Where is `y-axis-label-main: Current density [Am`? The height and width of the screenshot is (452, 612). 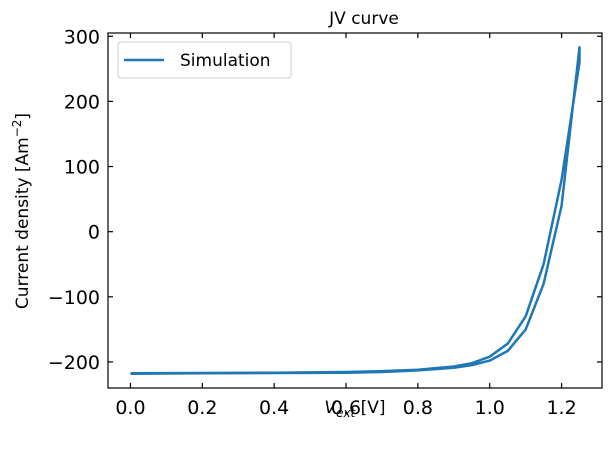
y-axis-label-main: Current density [Am is located at coordinates (23, 223).